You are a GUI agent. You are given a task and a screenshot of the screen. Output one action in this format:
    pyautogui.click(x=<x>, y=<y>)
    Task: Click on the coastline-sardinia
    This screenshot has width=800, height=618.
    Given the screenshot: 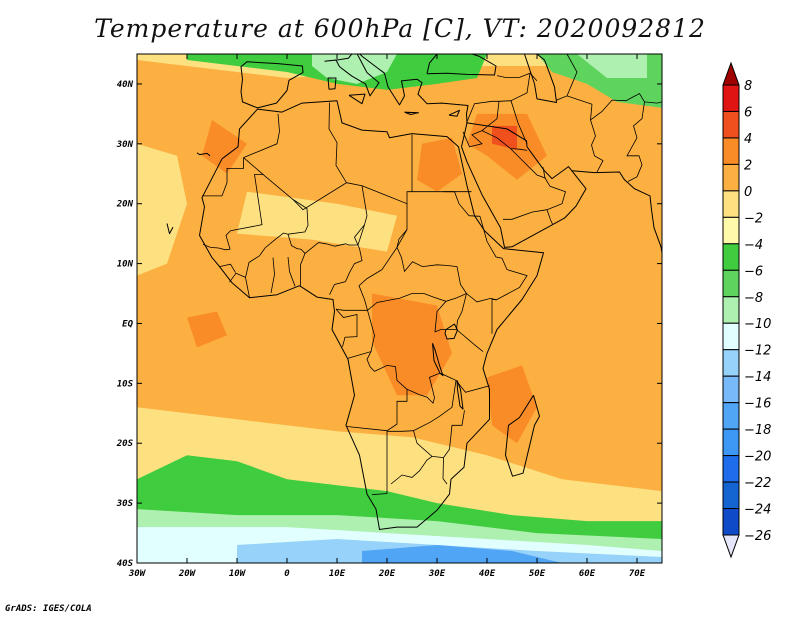 What is the action you would take?
    pyautogui.click(x=332, y=83)
    